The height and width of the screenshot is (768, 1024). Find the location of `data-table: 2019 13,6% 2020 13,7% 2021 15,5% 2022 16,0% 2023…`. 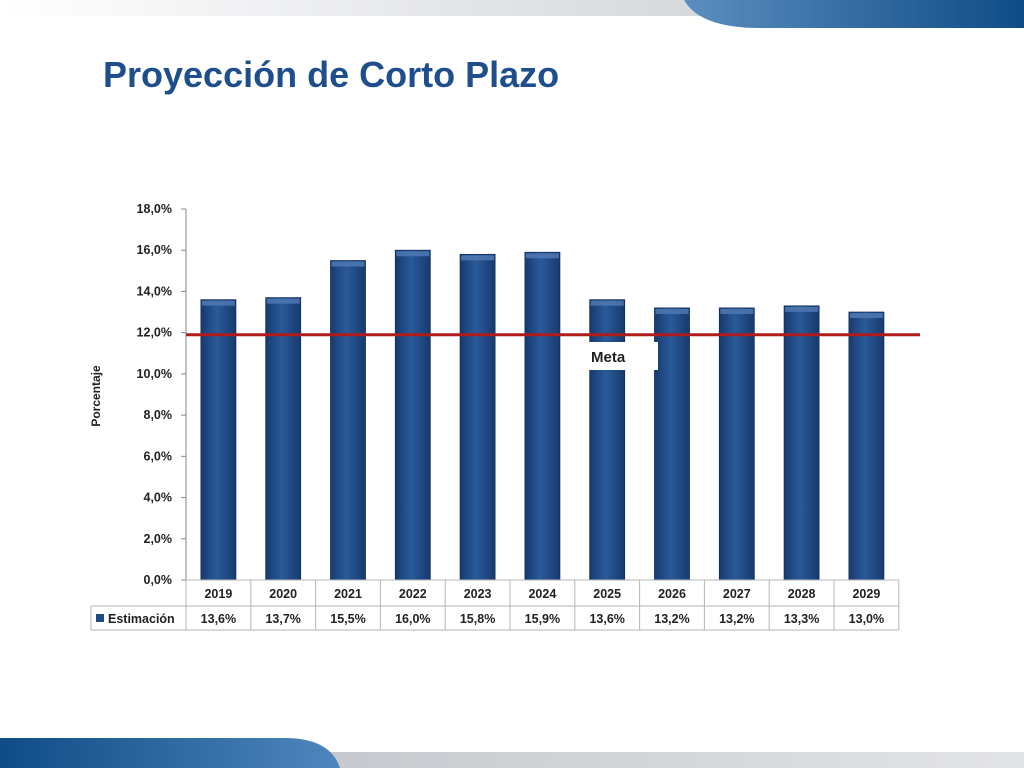

data-table: 2019 13,6% 2020 13,7% 2021 15,5% 2022 16,0% 2023… is located at coordinates (495, 605).